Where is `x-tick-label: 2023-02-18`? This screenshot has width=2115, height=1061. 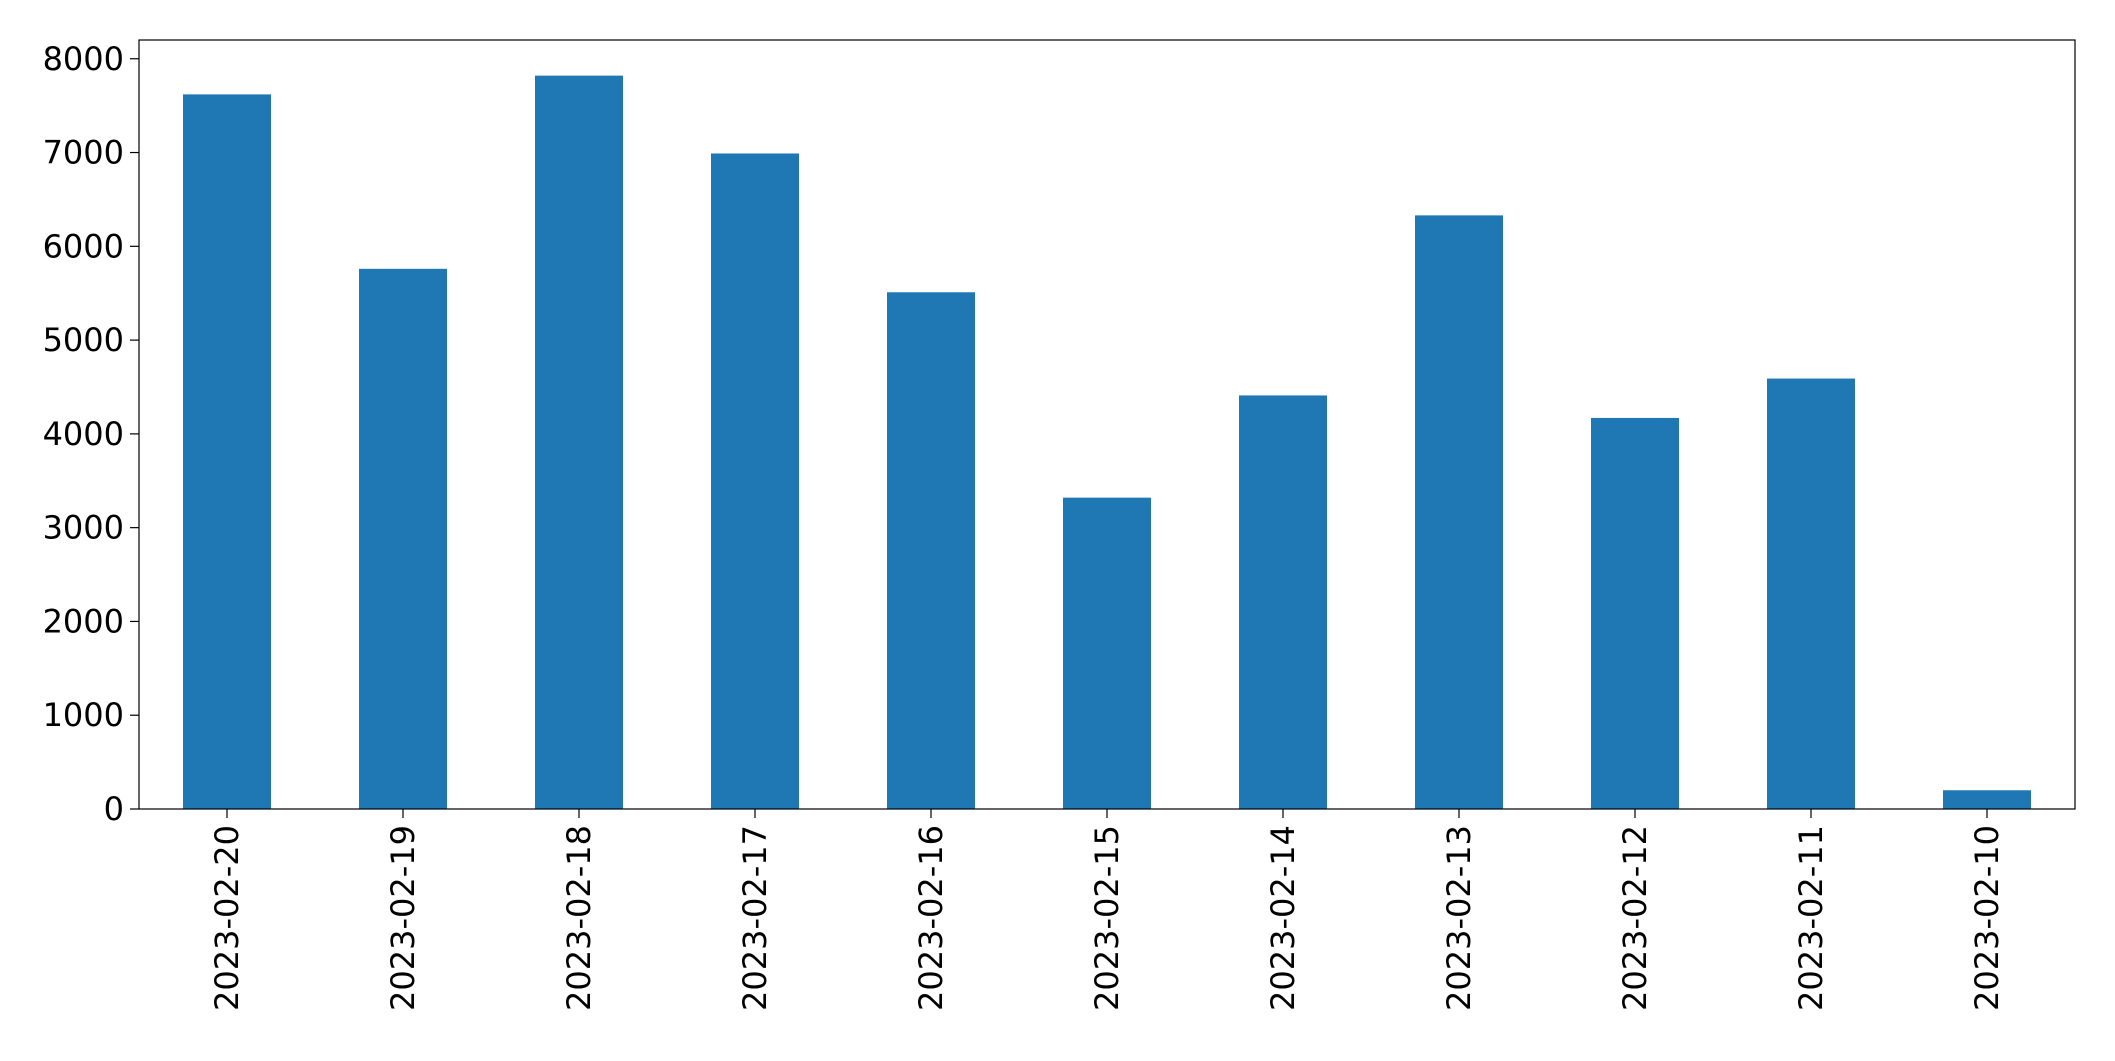
x-tick-label: 2023-02-18 is located at coordinates (579, 918).